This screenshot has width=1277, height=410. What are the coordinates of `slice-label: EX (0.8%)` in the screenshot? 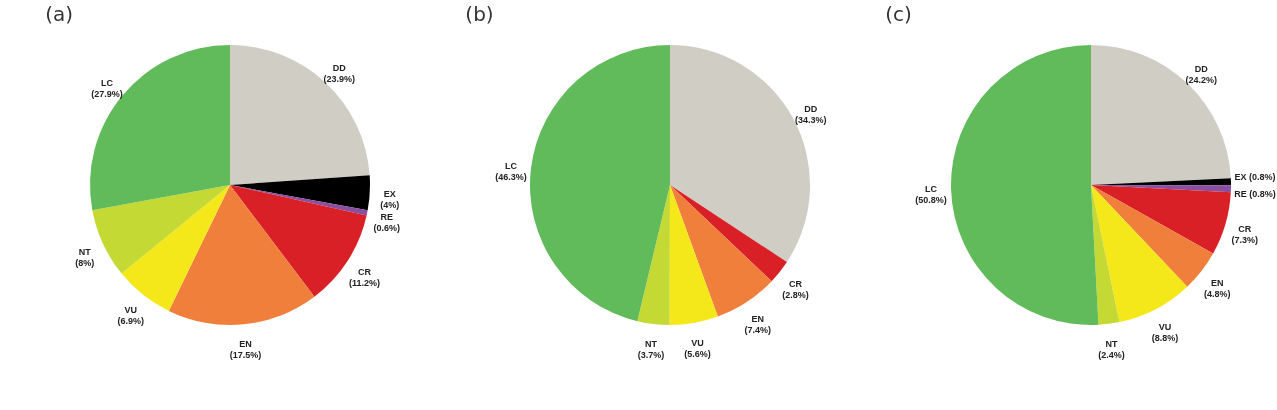 It's located at (1255, 176).